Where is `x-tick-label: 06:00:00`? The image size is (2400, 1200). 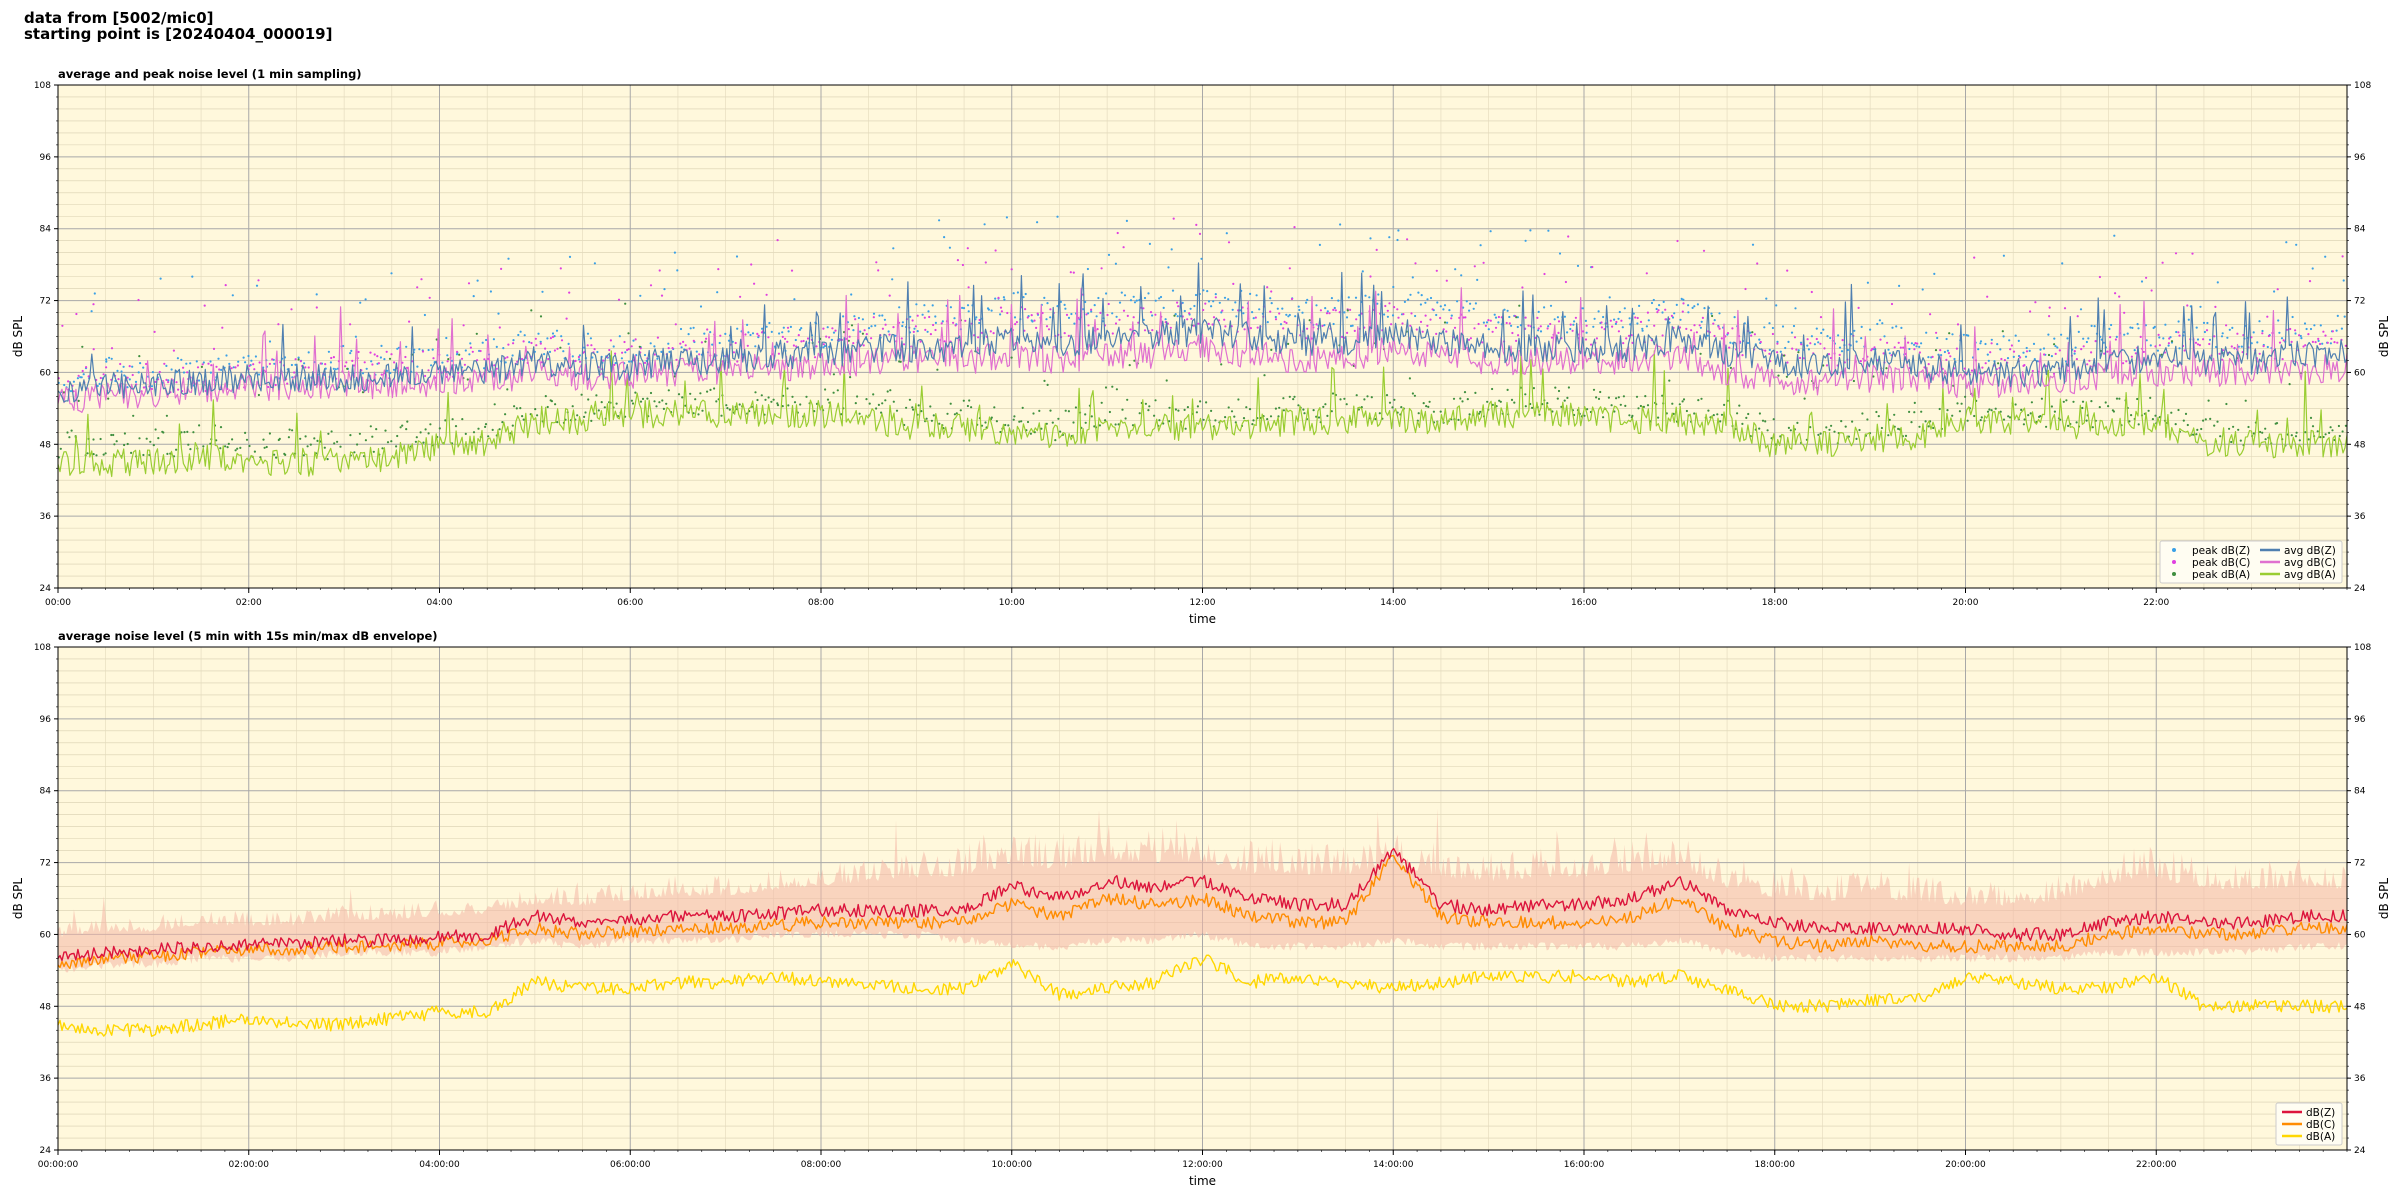
x-tick-label: 06:00:00 is located at coordinates (630, 1165).